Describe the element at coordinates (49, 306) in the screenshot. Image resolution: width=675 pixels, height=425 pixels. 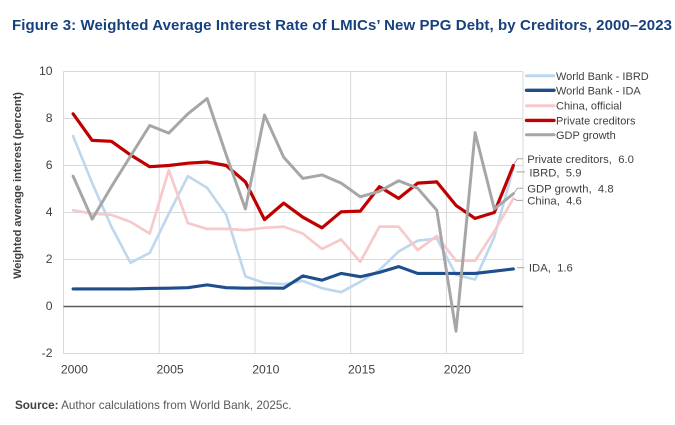
I see `svg-text: 0` at that location.